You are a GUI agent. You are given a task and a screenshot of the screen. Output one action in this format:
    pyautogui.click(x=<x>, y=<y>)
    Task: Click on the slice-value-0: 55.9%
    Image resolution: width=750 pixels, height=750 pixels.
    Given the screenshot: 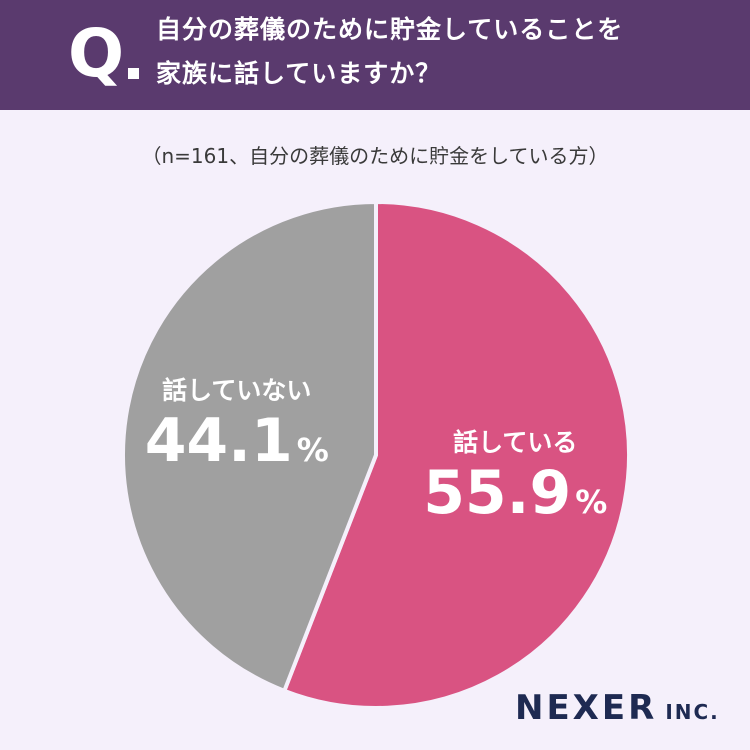 What is the action you would take?
    pyautogui.click(x=515, y=493)
    